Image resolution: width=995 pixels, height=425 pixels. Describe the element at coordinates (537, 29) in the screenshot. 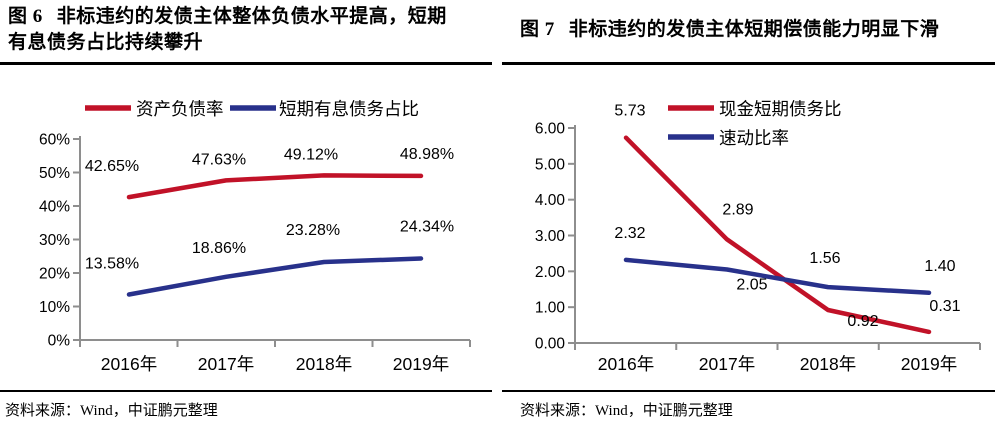

I see `figure-7-label: 图 7` at that location.